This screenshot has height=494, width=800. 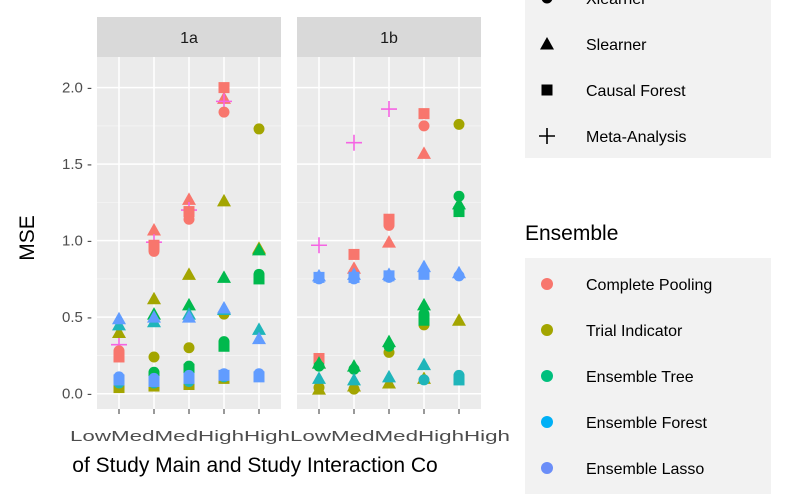 What do you see at coordinates (616, 4) in the screenshot?
I see `legend-label-xlearner: Xlearner` at bounding box center [616, 4].